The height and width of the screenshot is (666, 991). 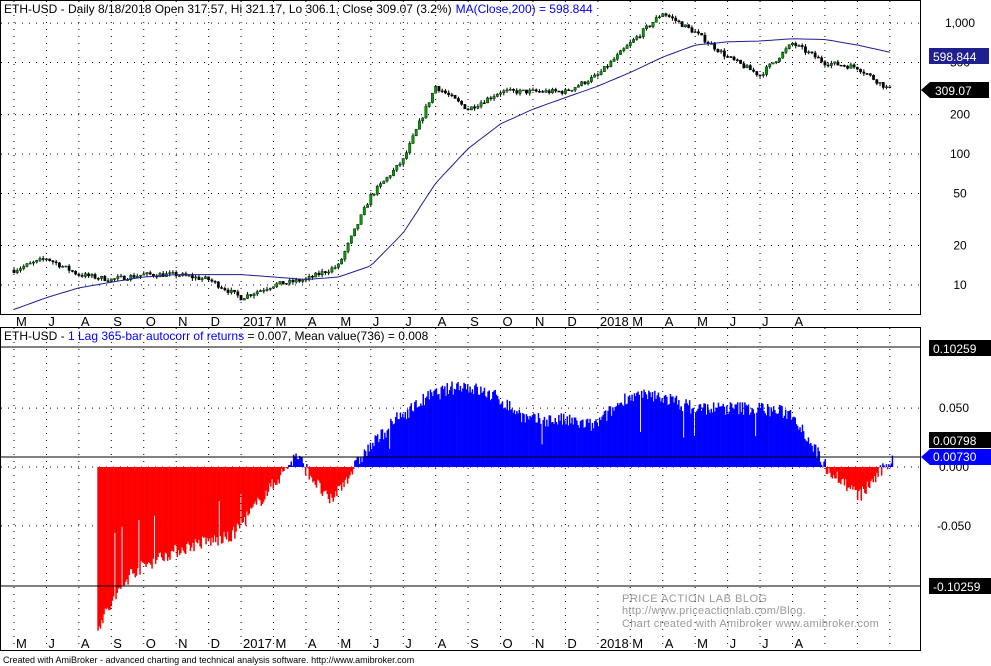 What do you see at coordinates (85, 321) in the screenshot?
I see `price-month-label: A` at bounding box center [85, 321].